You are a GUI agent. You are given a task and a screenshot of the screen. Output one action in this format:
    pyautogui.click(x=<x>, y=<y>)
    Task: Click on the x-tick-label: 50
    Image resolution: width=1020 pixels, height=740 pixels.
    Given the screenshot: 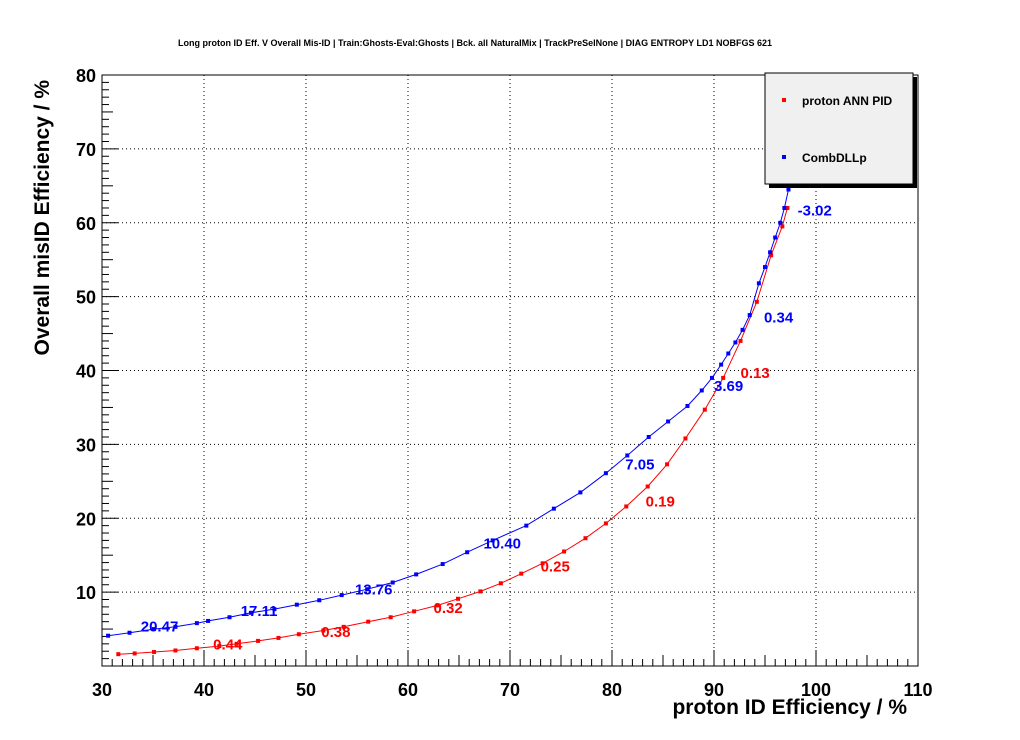 What is the action you would take?
    pyautogui.click(x=306, y=690)
    